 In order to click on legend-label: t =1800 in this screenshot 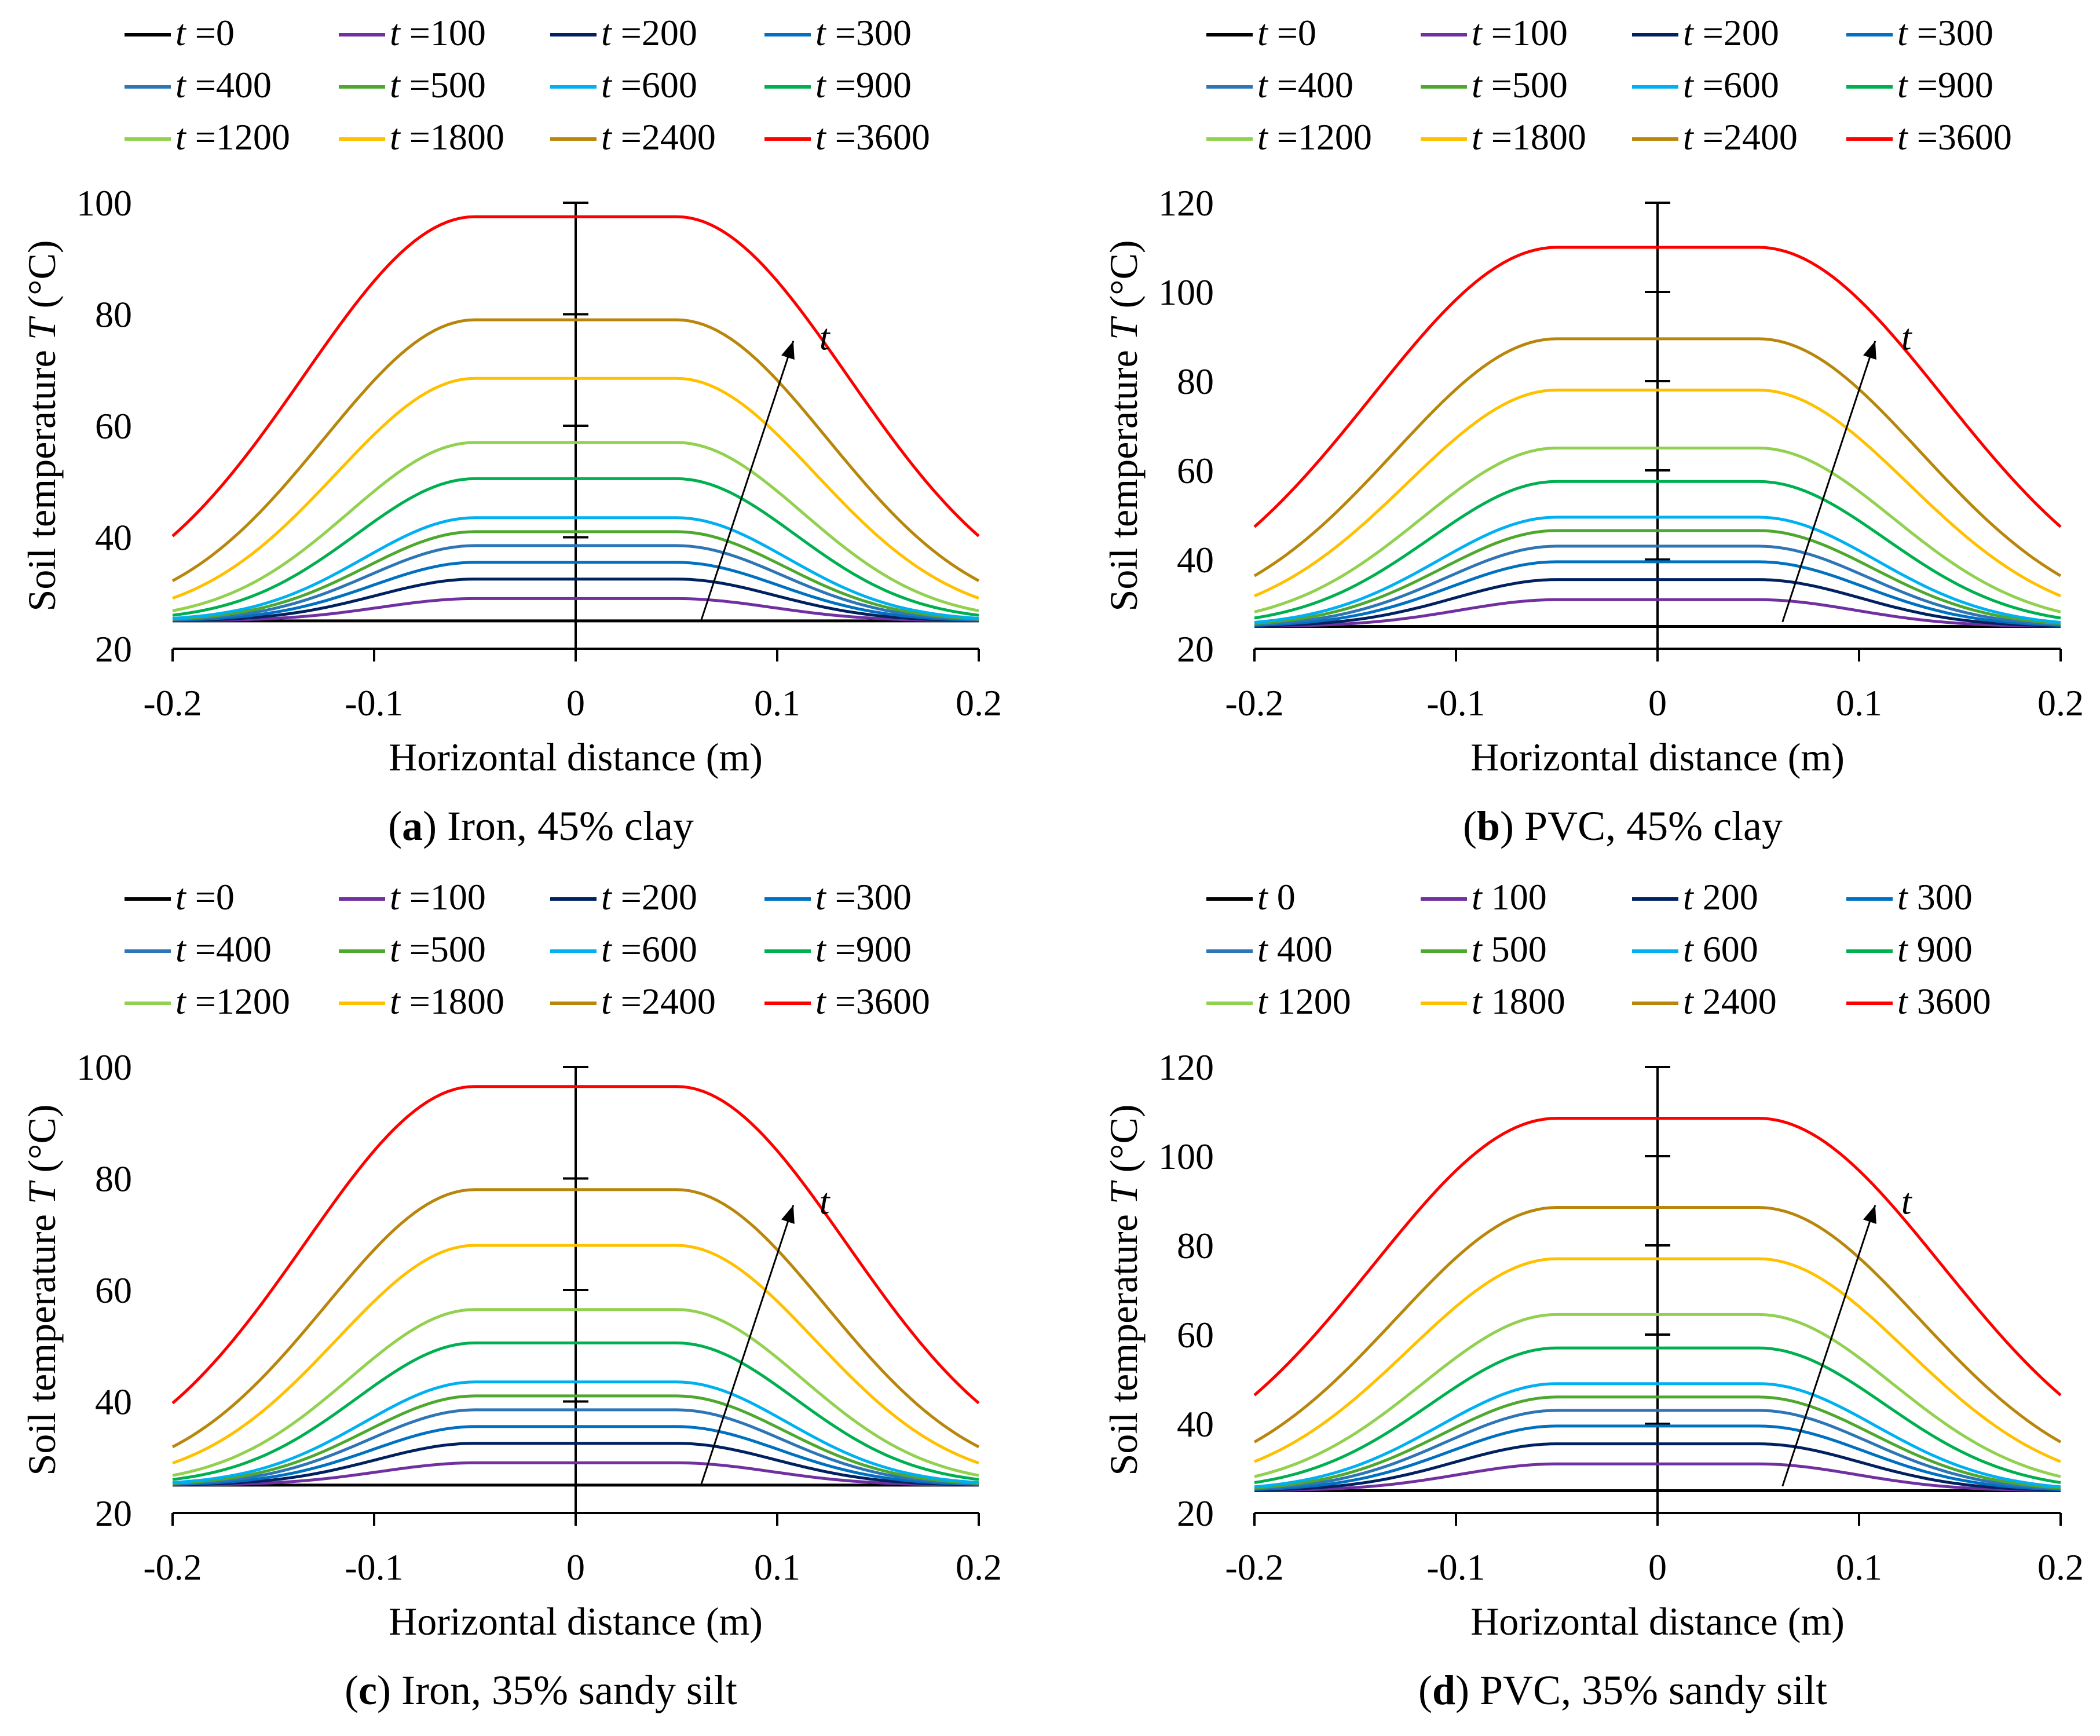, I will do `click(447, 137)`.